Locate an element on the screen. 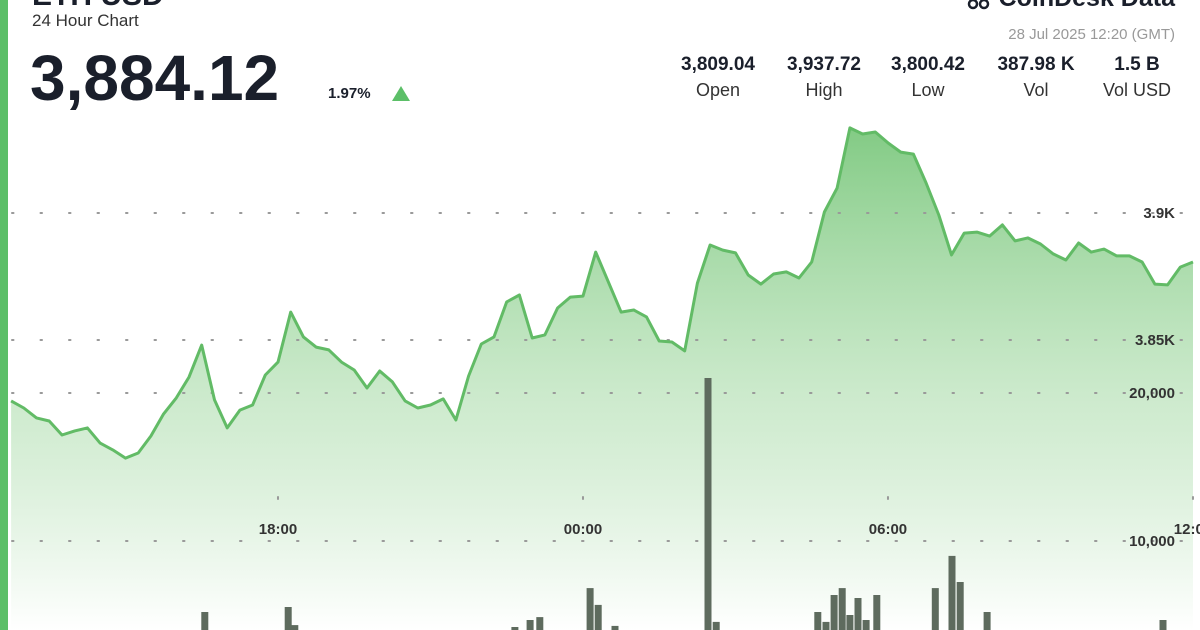 This screenshot has height=630, width=1200. y-tick-label: 3.9K is located at coordinates (1159, 213).